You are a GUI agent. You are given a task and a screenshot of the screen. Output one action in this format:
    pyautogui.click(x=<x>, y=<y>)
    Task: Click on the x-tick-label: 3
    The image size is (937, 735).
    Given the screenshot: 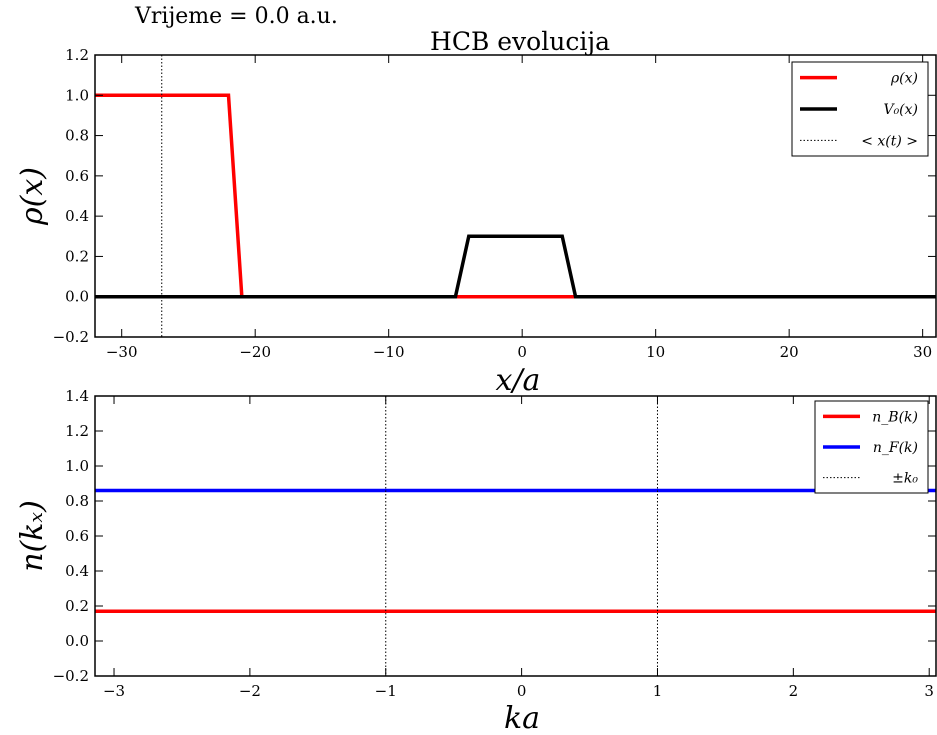 What is the action you would take?
    pyautogui.click(x=929, y=691)
    